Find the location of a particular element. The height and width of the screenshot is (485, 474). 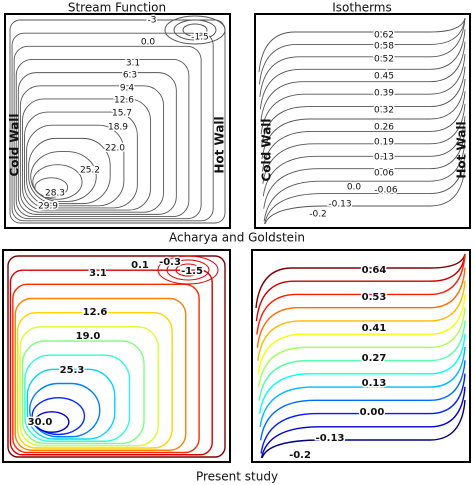

contour-label: 0.32 is located at coordinates (384, 111).